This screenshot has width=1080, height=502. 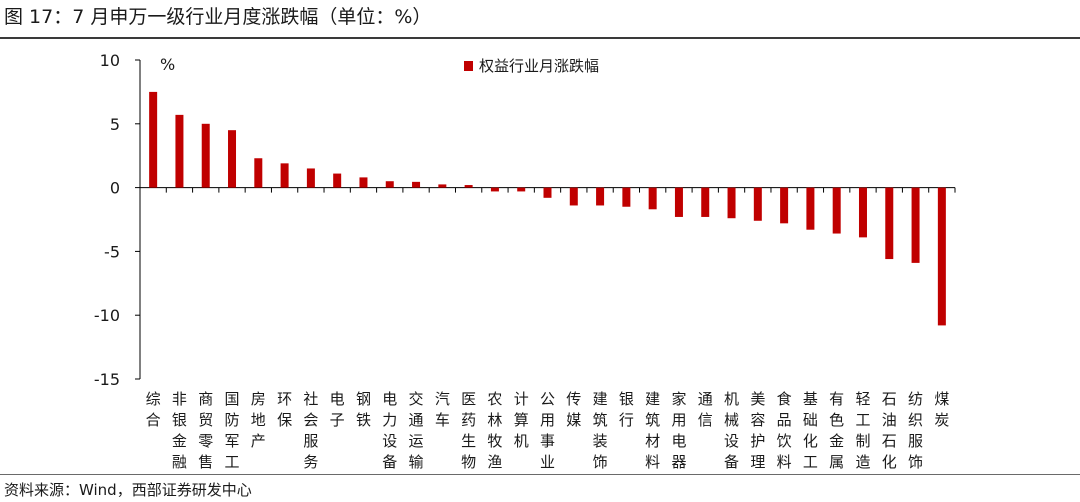 What do you see at coordinates (218, 17) in the screenshot?
I see `figure-title: 图 17：7 月申万一级行业月度涨跌幅（单位：%）` at bounding box center [218, 17].